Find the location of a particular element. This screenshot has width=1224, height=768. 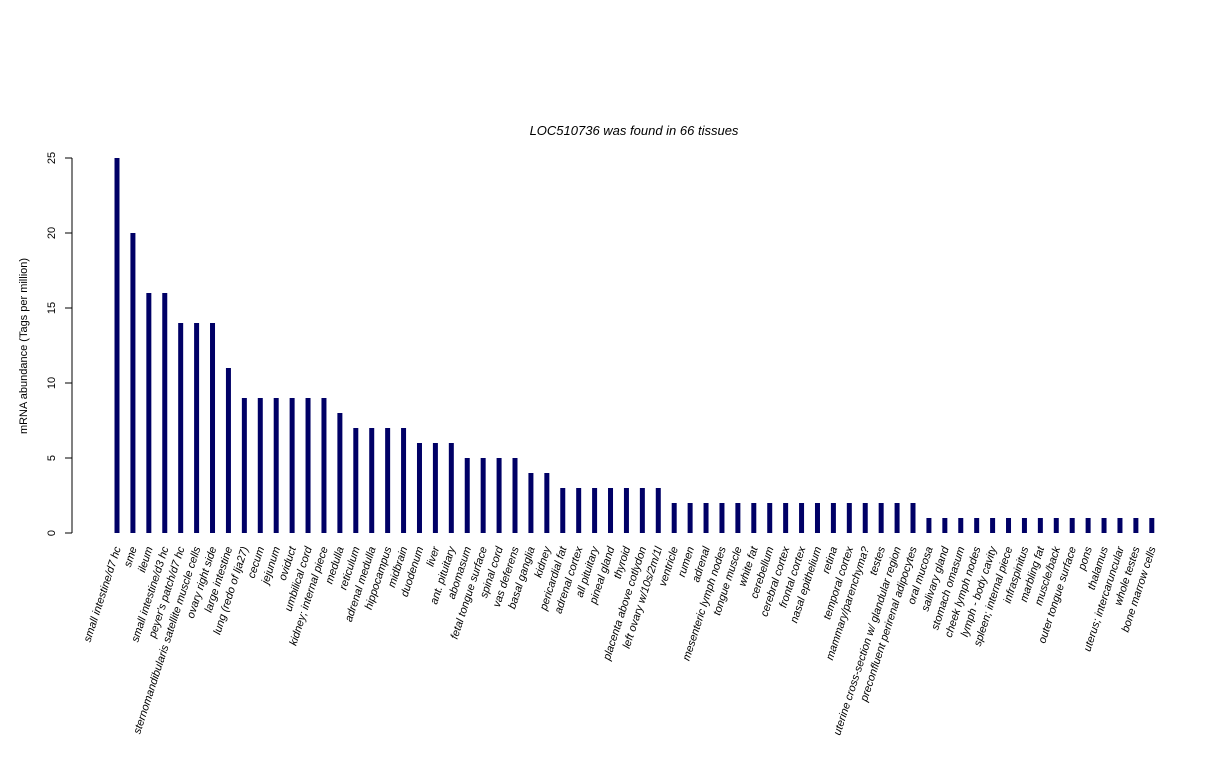

chart-title: LOC510736 was found in 66 tissues is located at coordinates (634, 130).